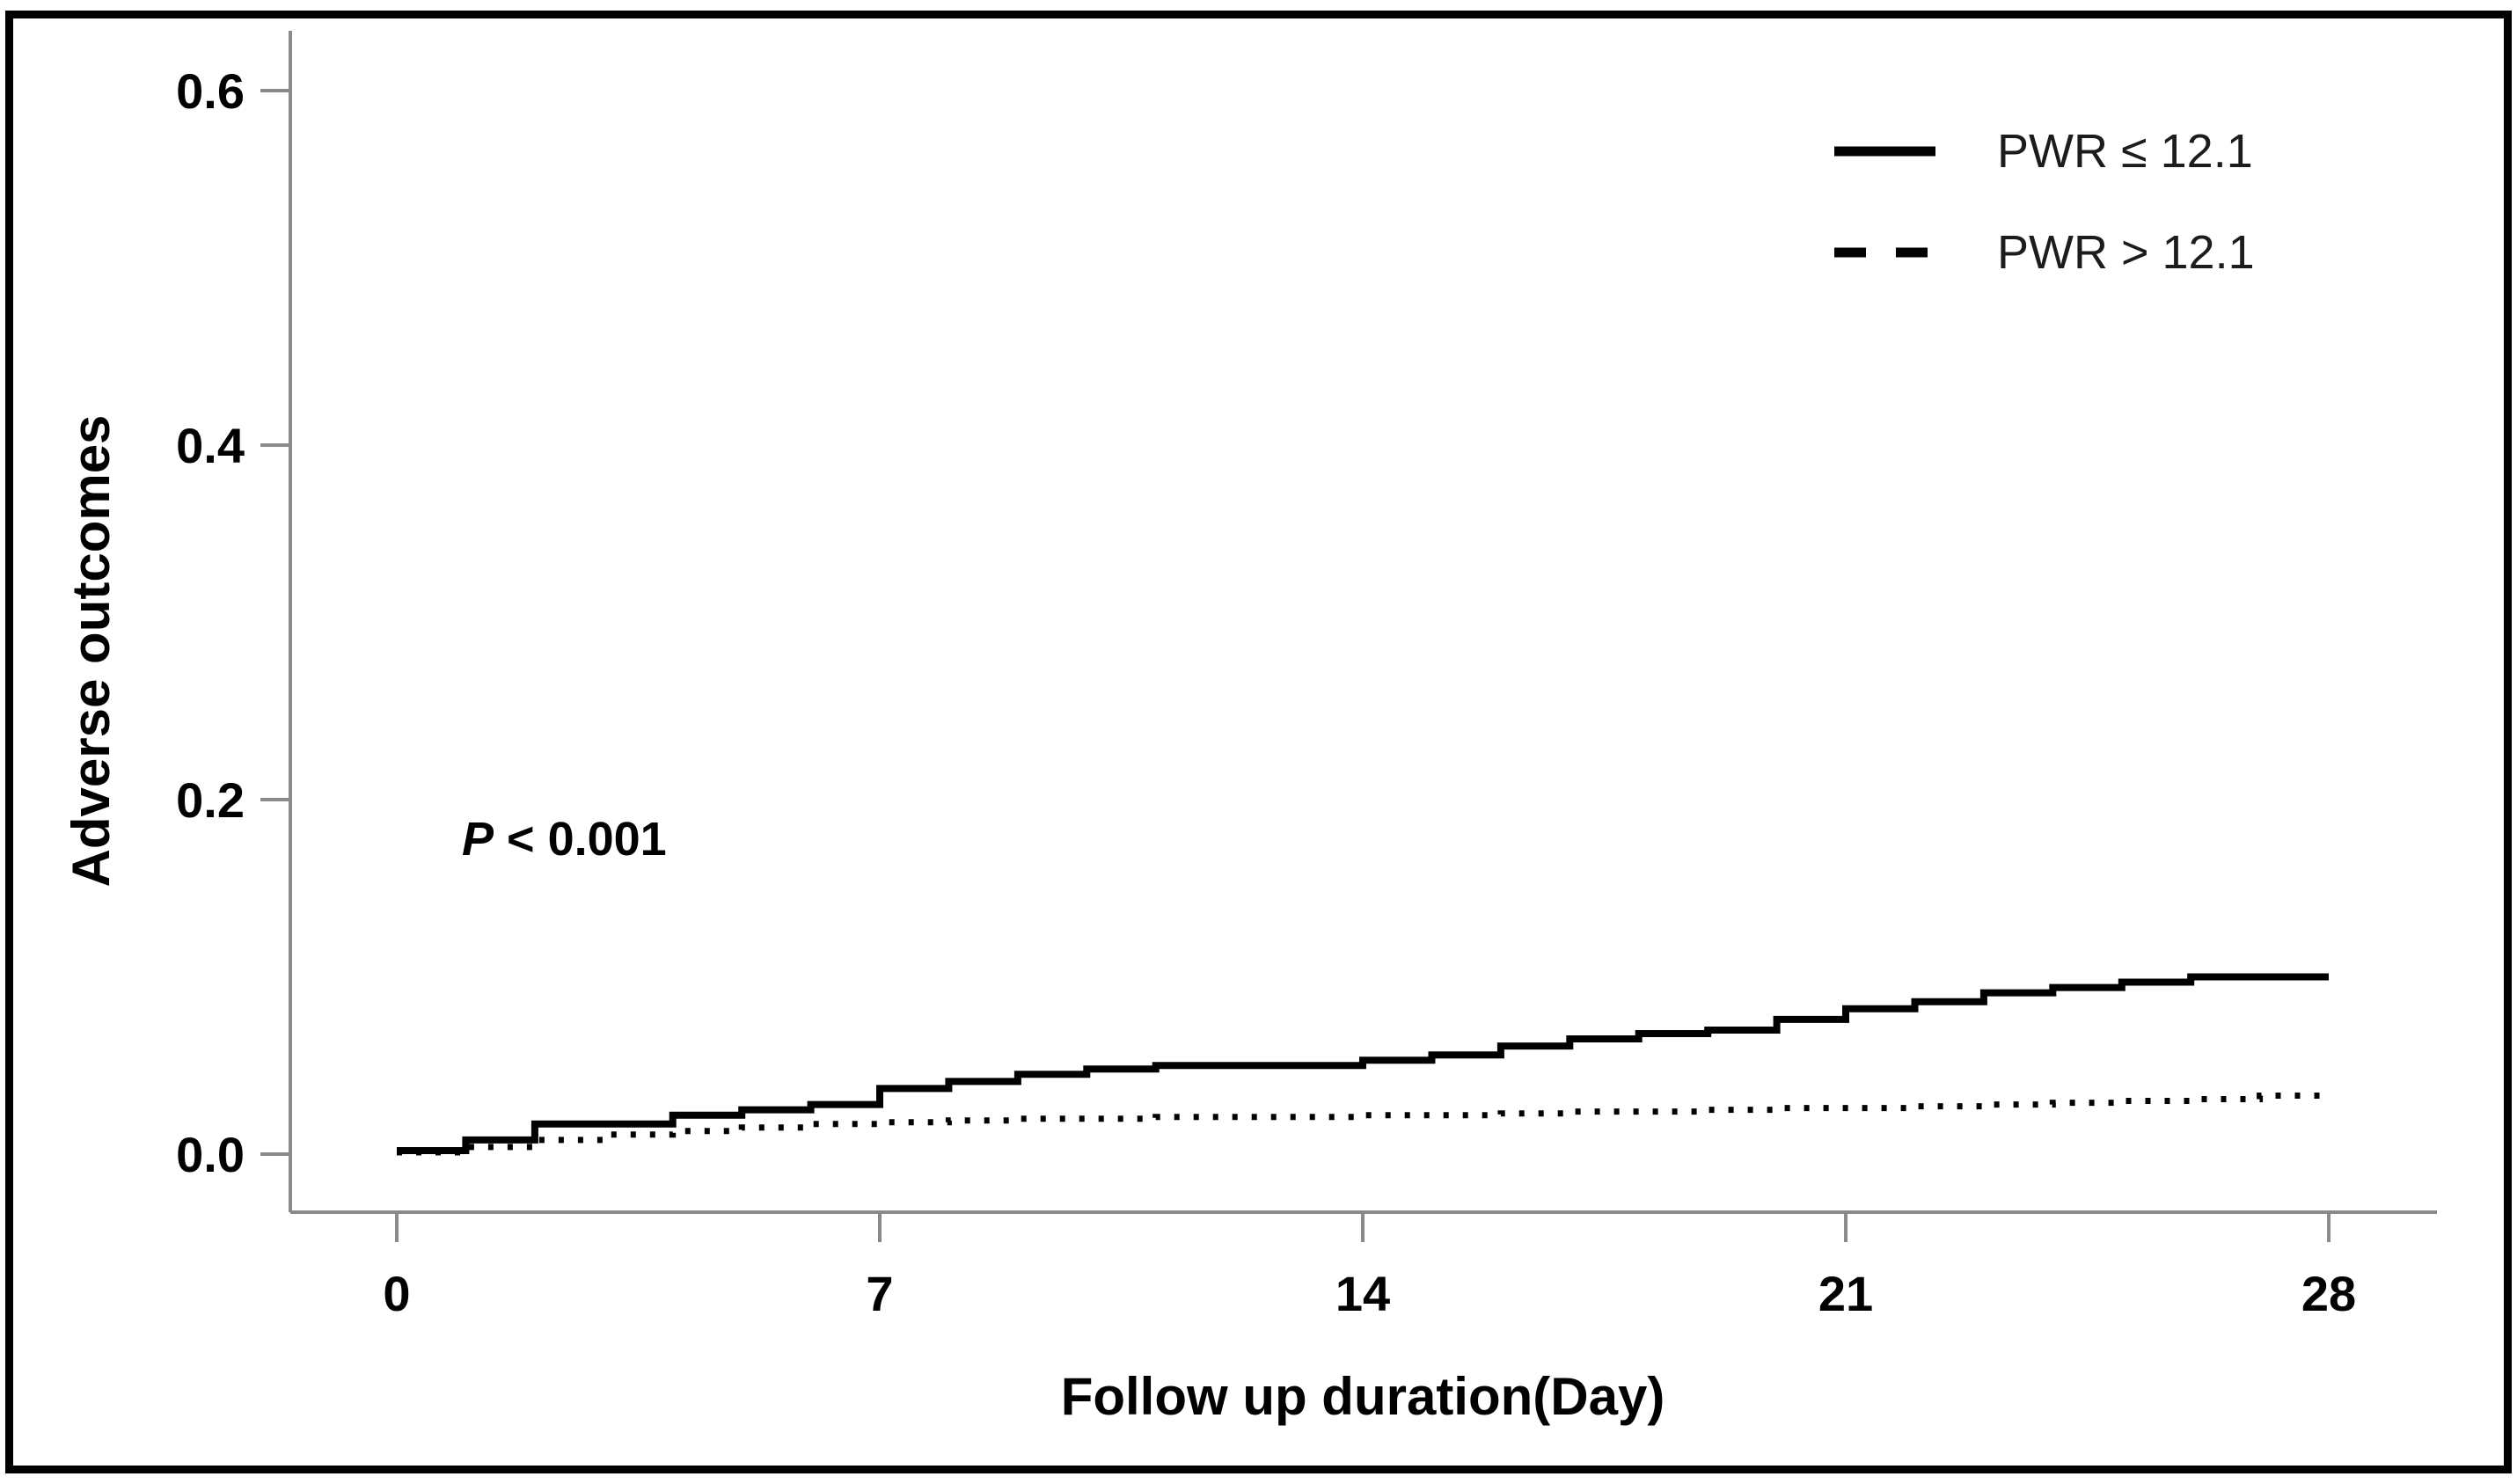  Describe the element at coordinates (210, 91) in the screenshot. I see `y-tick-label: 0.6` at that location.